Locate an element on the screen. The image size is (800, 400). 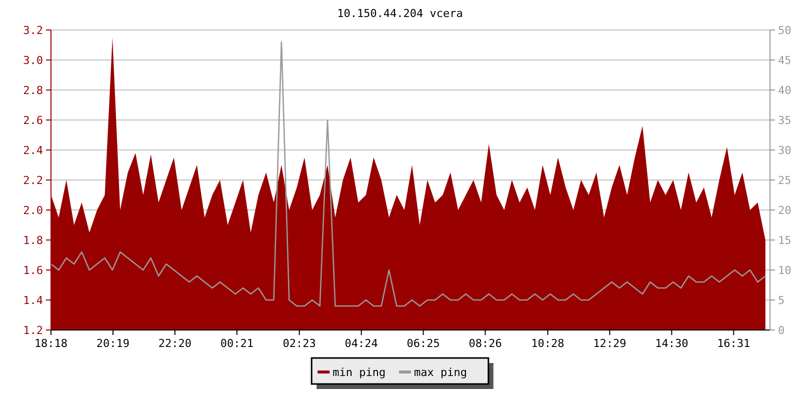
legend-label: min ping is located at coordinates (359, 372).